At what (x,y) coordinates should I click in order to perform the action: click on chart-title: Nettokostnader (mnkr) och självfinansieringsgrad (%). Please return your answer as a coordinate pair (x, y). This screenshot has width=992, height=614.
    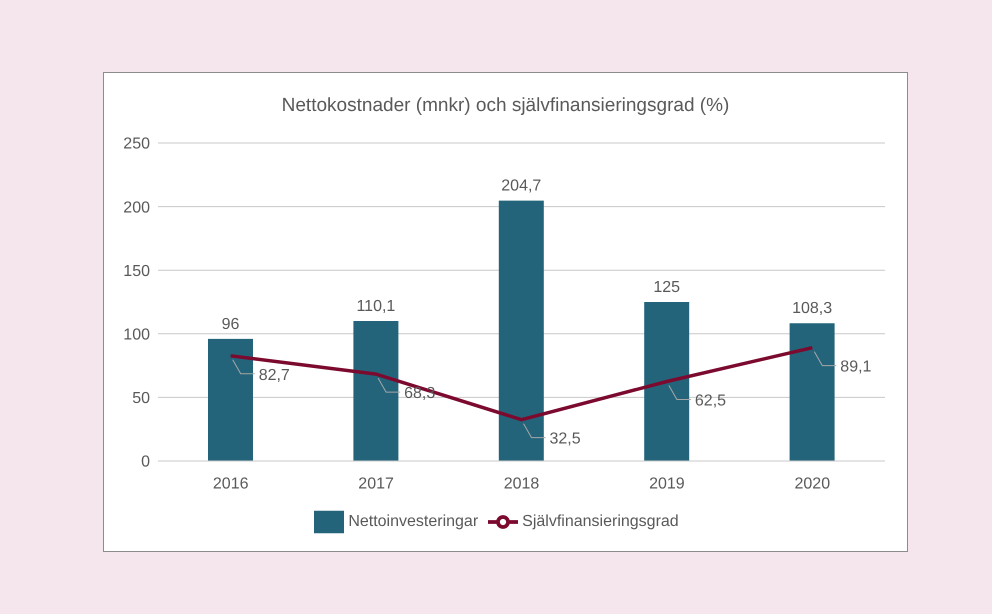
    Looking at the image, I should click on (505, 106).